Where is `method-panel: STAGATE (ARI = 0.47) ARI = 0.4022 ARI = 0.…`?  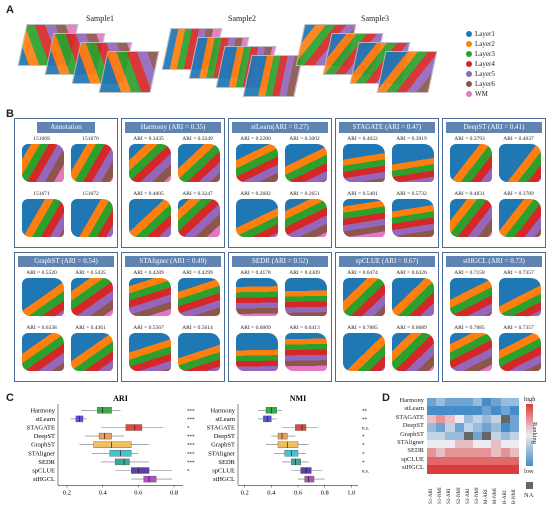
method-panel: STAGATE (ARI = 0.47) ARI = 0.4022 ARI = 0.… is located at coordinates (387, 183).